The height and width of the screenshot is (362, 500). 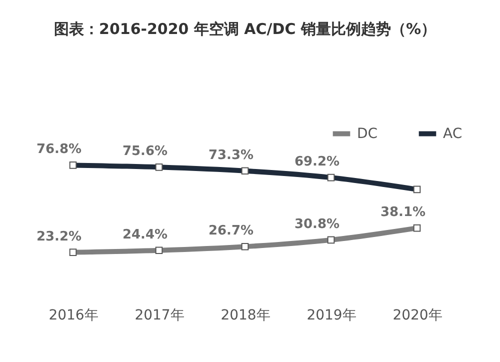 What do you see at coordinates (245, 316) in the screenshot?
I see `x-tick-label: 2018年` at bounding box center [245, 316].